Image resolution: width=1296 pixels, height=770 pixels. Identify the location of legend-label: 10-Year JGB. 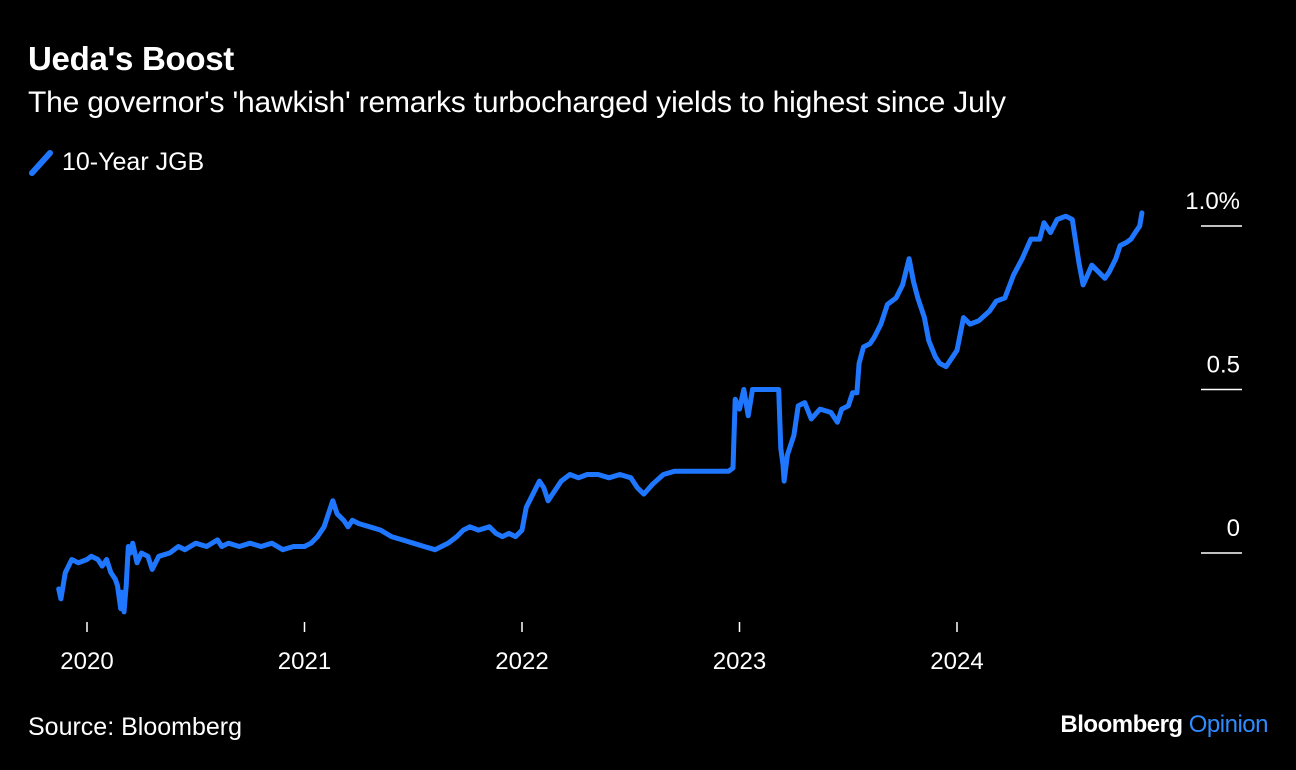
(133, 162).